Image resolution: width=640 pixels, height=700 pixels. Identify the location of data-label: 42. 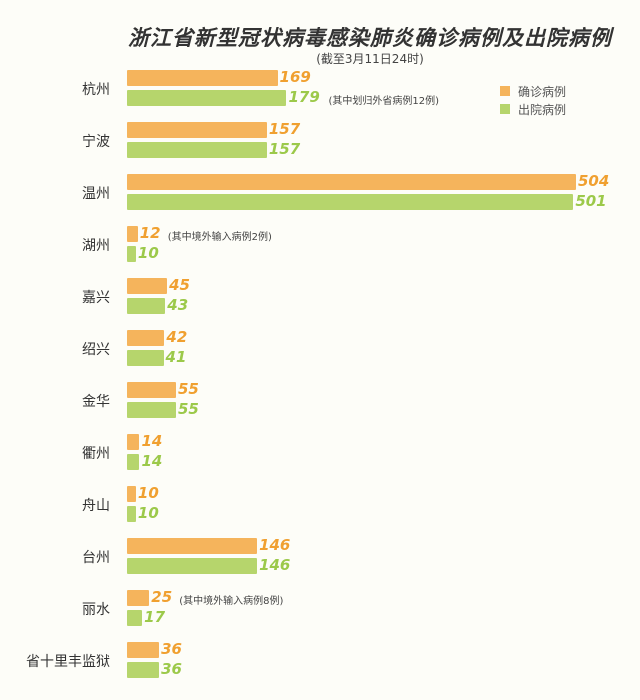
(177, 337).